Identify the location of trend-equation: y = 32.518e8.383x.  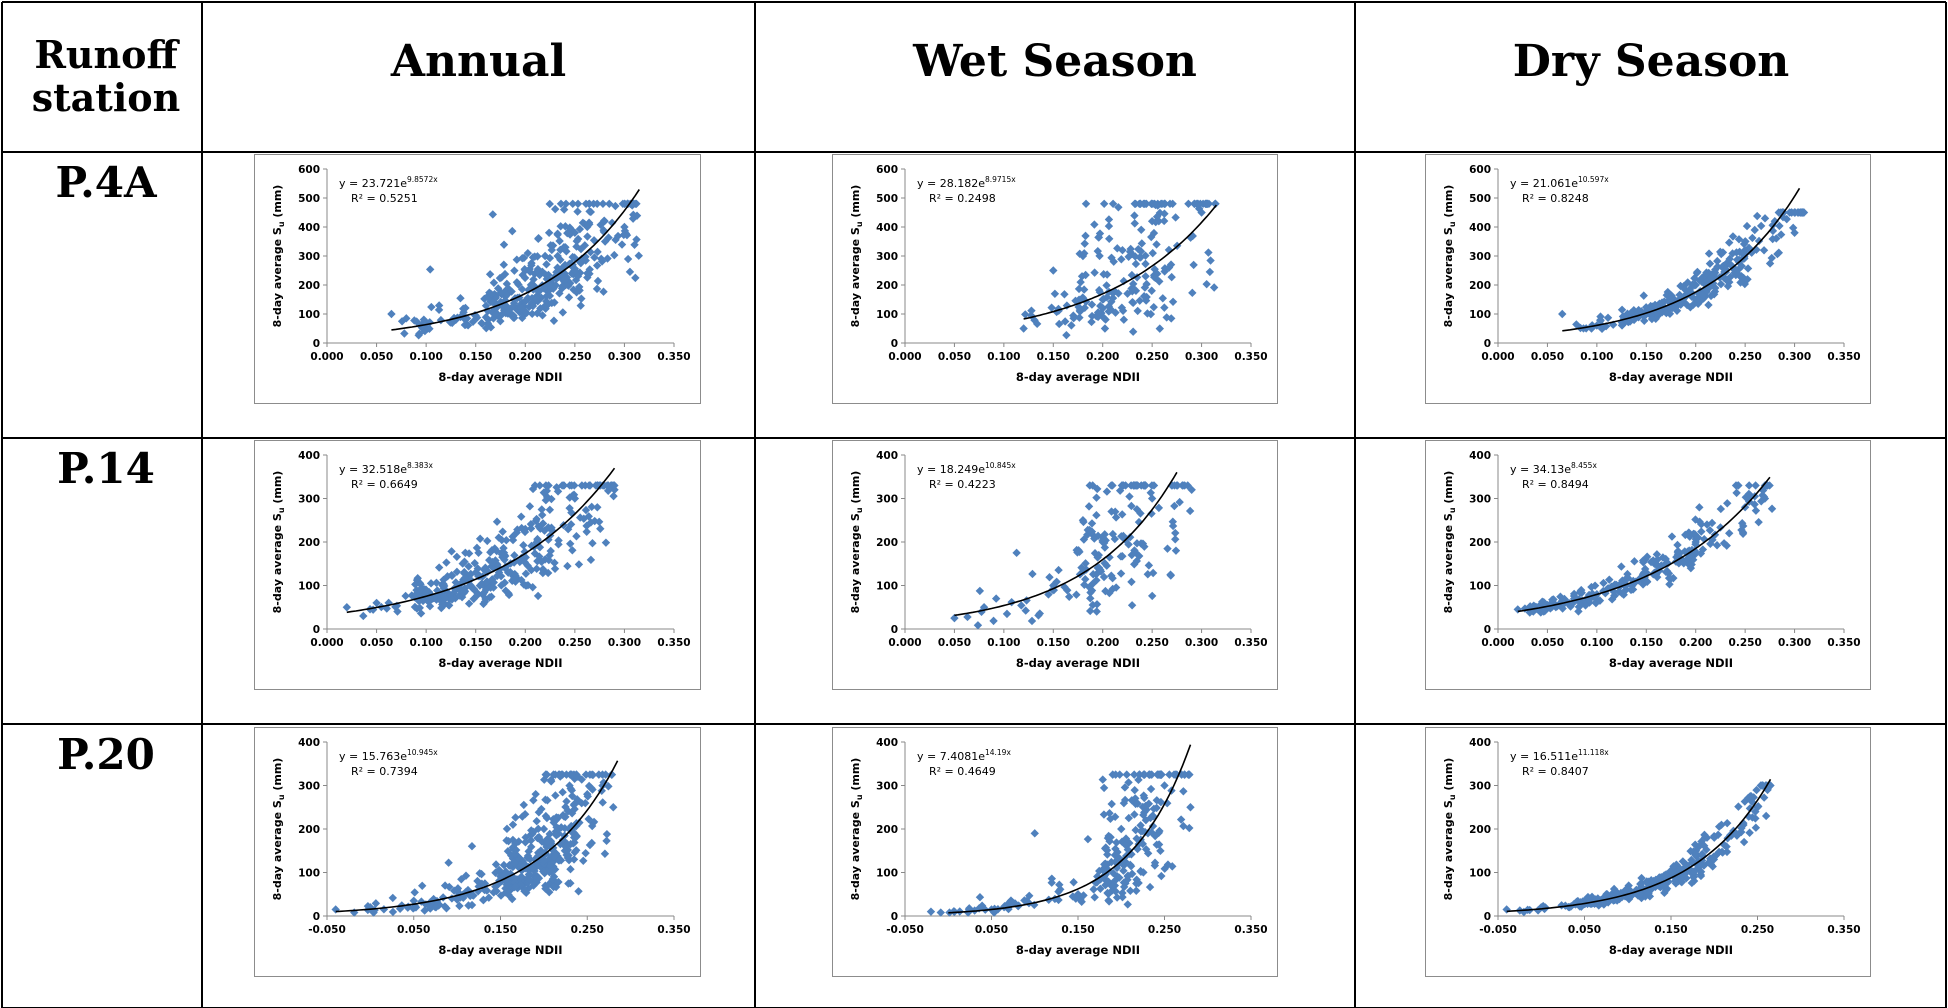
(386, 468).